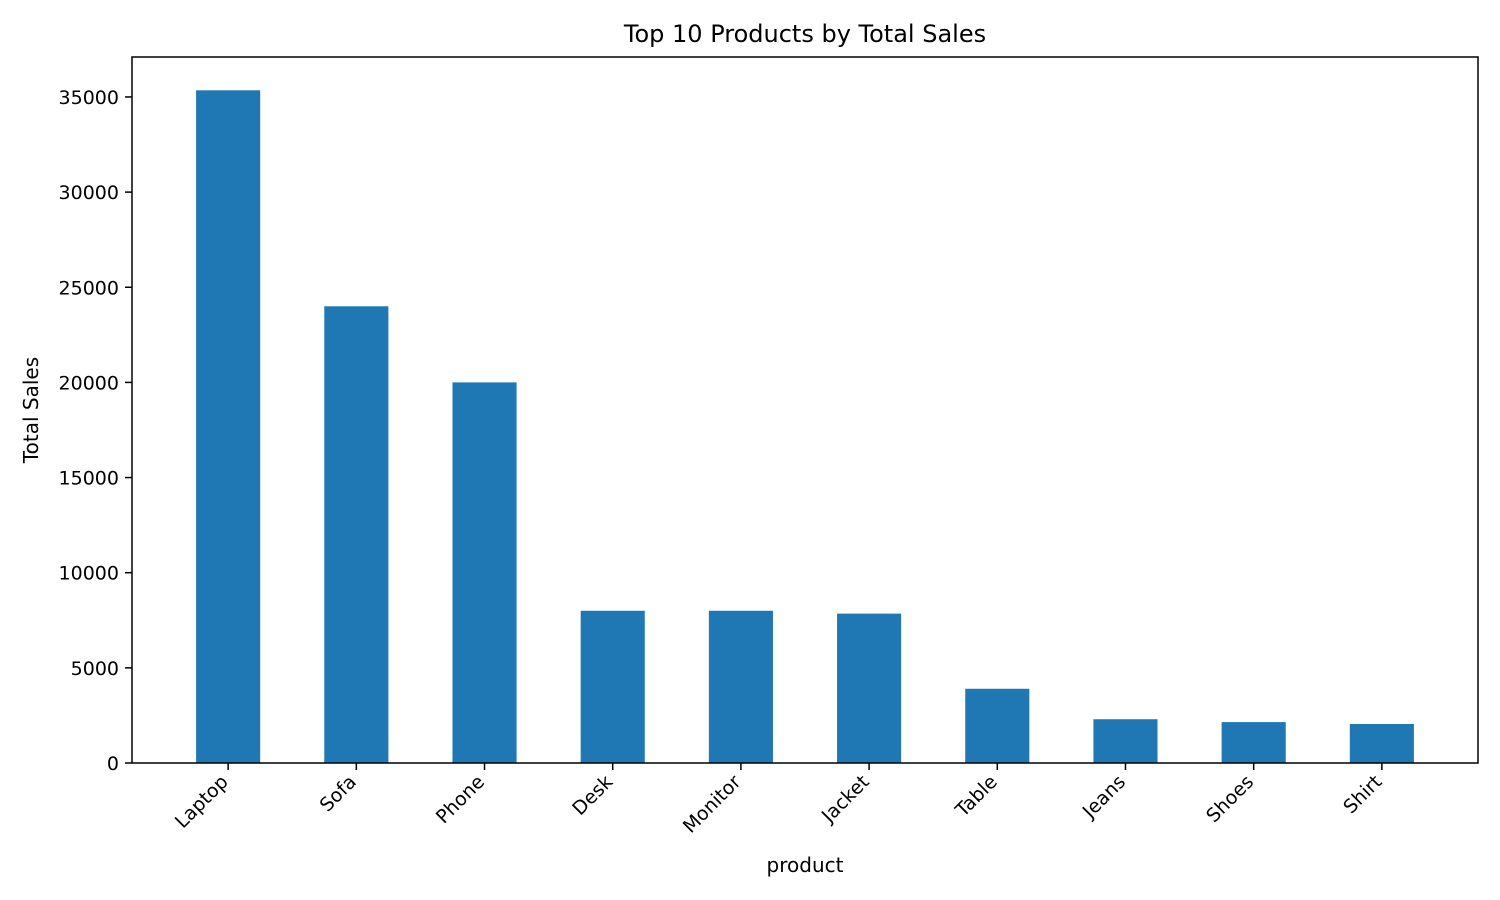 This screenshot has height=900, width=1500. What do you see at coordinates (31, 410) in the screenshot?
I see `y-axis-label: Total Sales` at bounding box center [31, 410].